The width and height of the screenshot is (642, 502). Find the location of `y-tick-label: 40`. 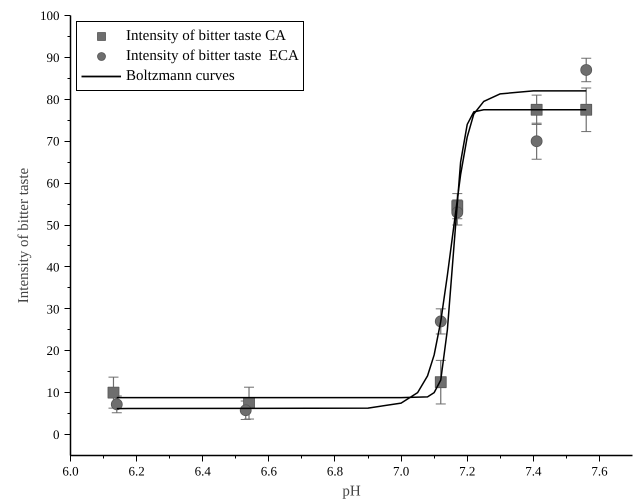

y-tick-label: 40 is located at coordinates (53, 266).